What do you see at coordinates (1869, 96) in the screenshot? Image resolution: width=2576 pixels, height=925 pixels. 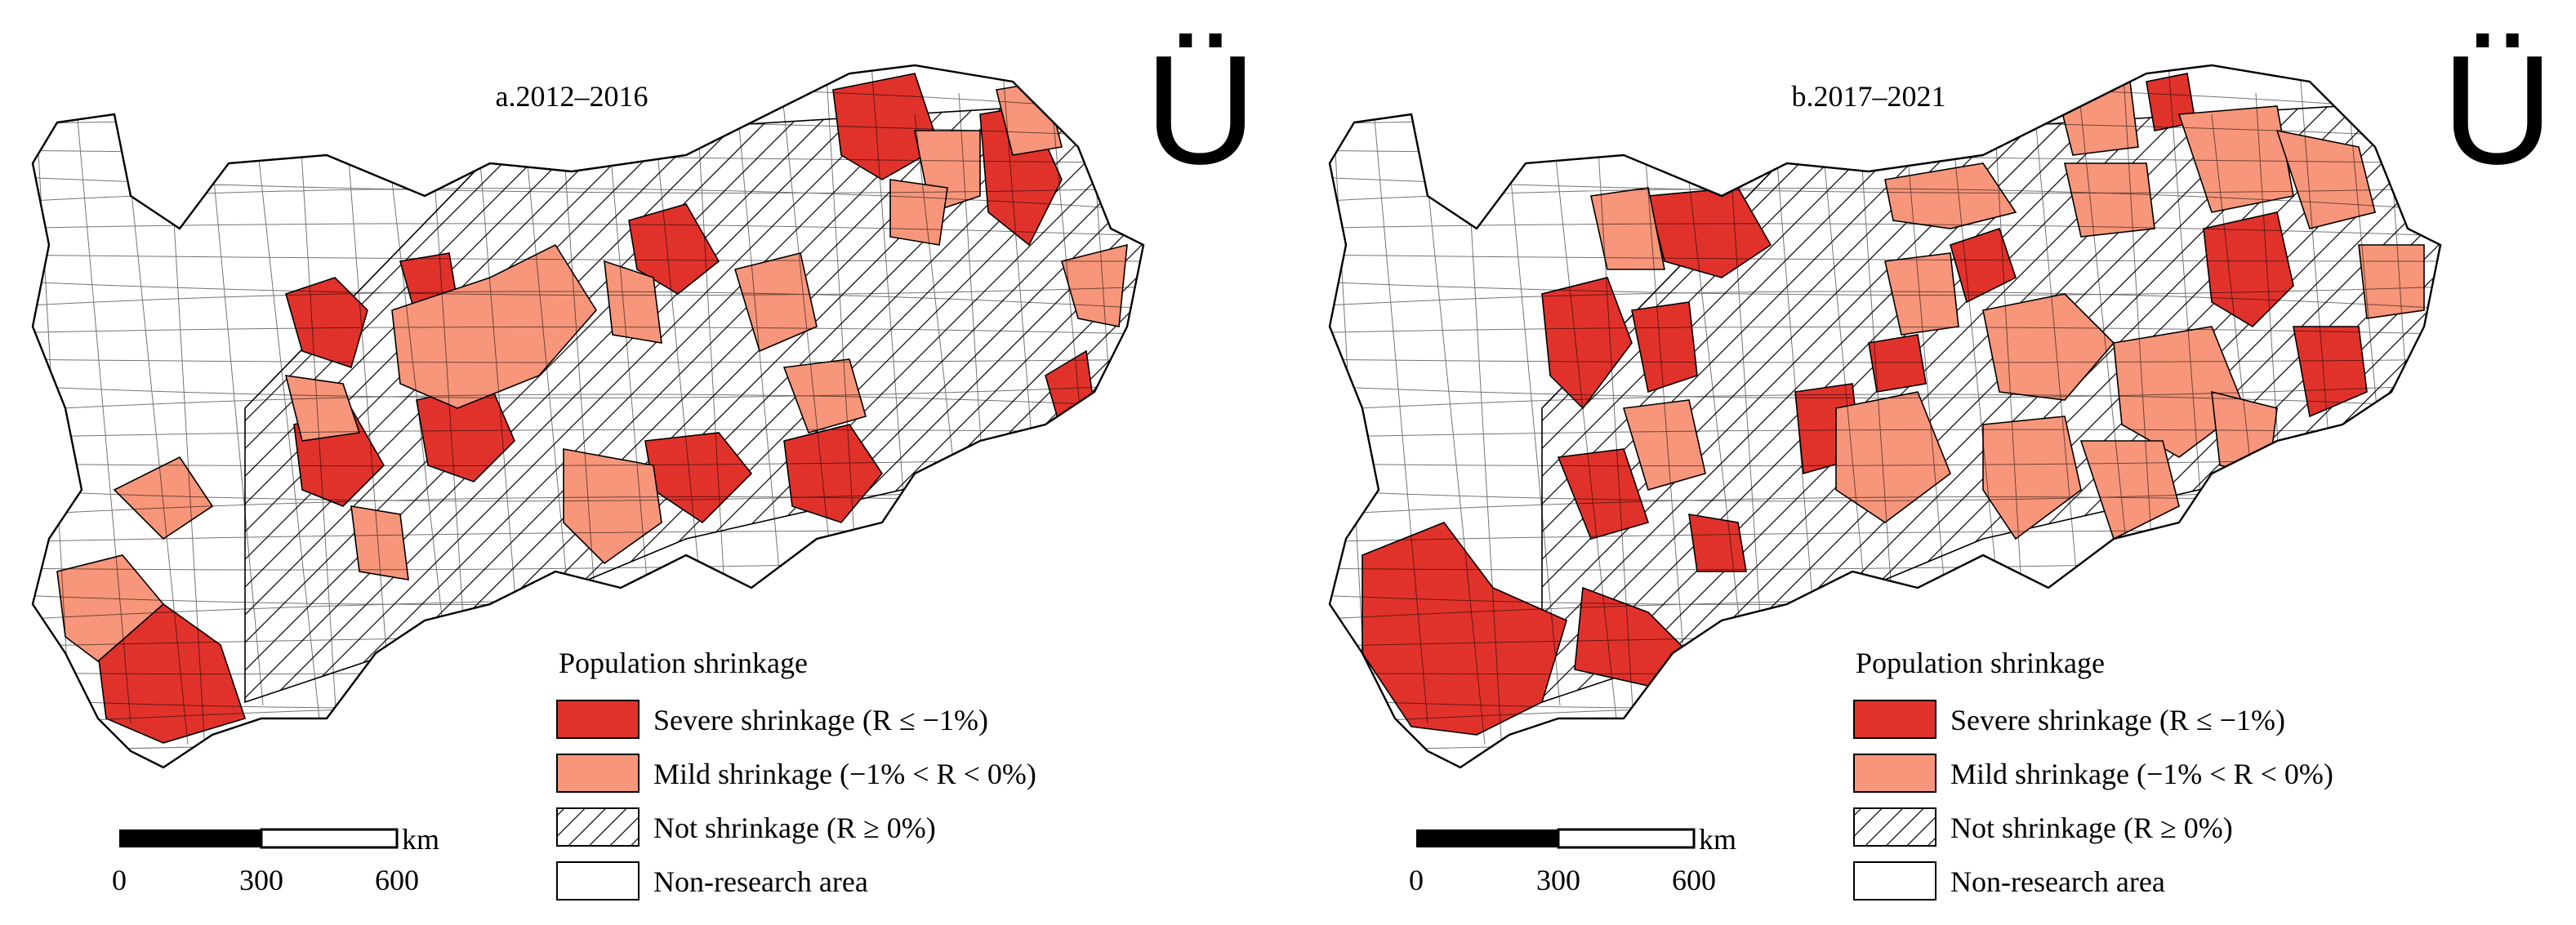 I see `panel-title: b.2017–2021` at bounding box center [1869, 96].